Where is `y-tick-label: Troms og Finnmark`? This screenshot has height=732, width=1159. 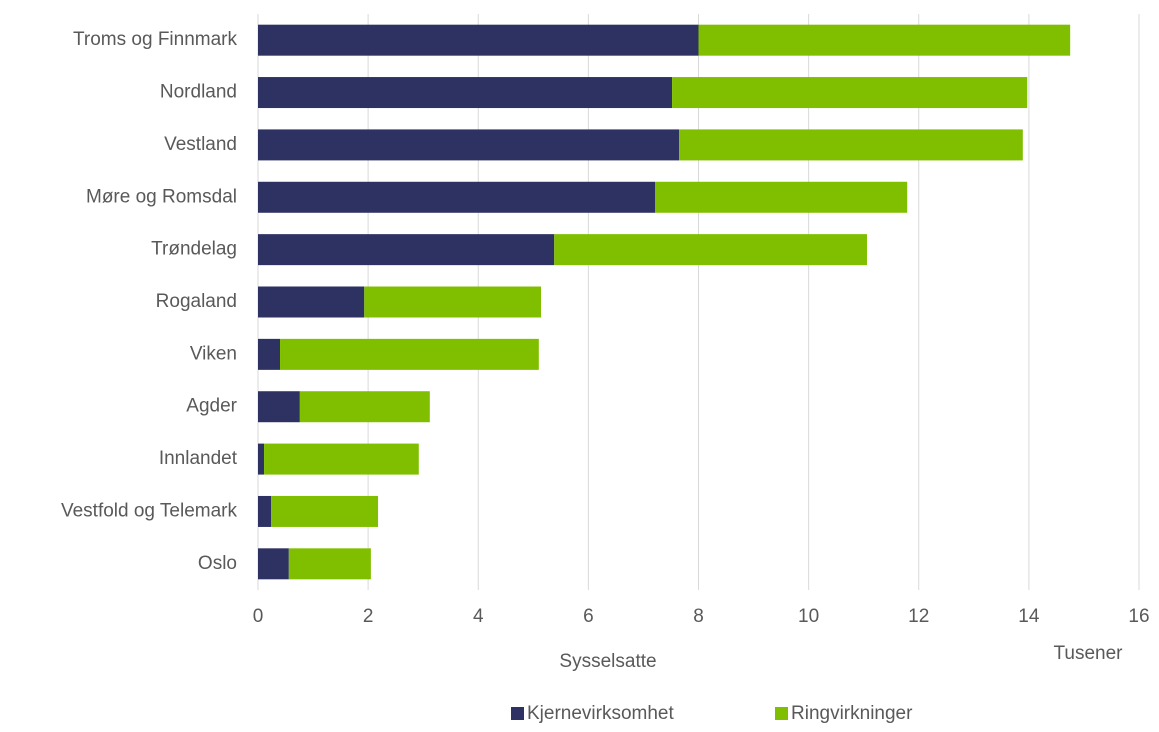
y-tick-label: Troms og Finnmark is located at coordinates (155, 39).